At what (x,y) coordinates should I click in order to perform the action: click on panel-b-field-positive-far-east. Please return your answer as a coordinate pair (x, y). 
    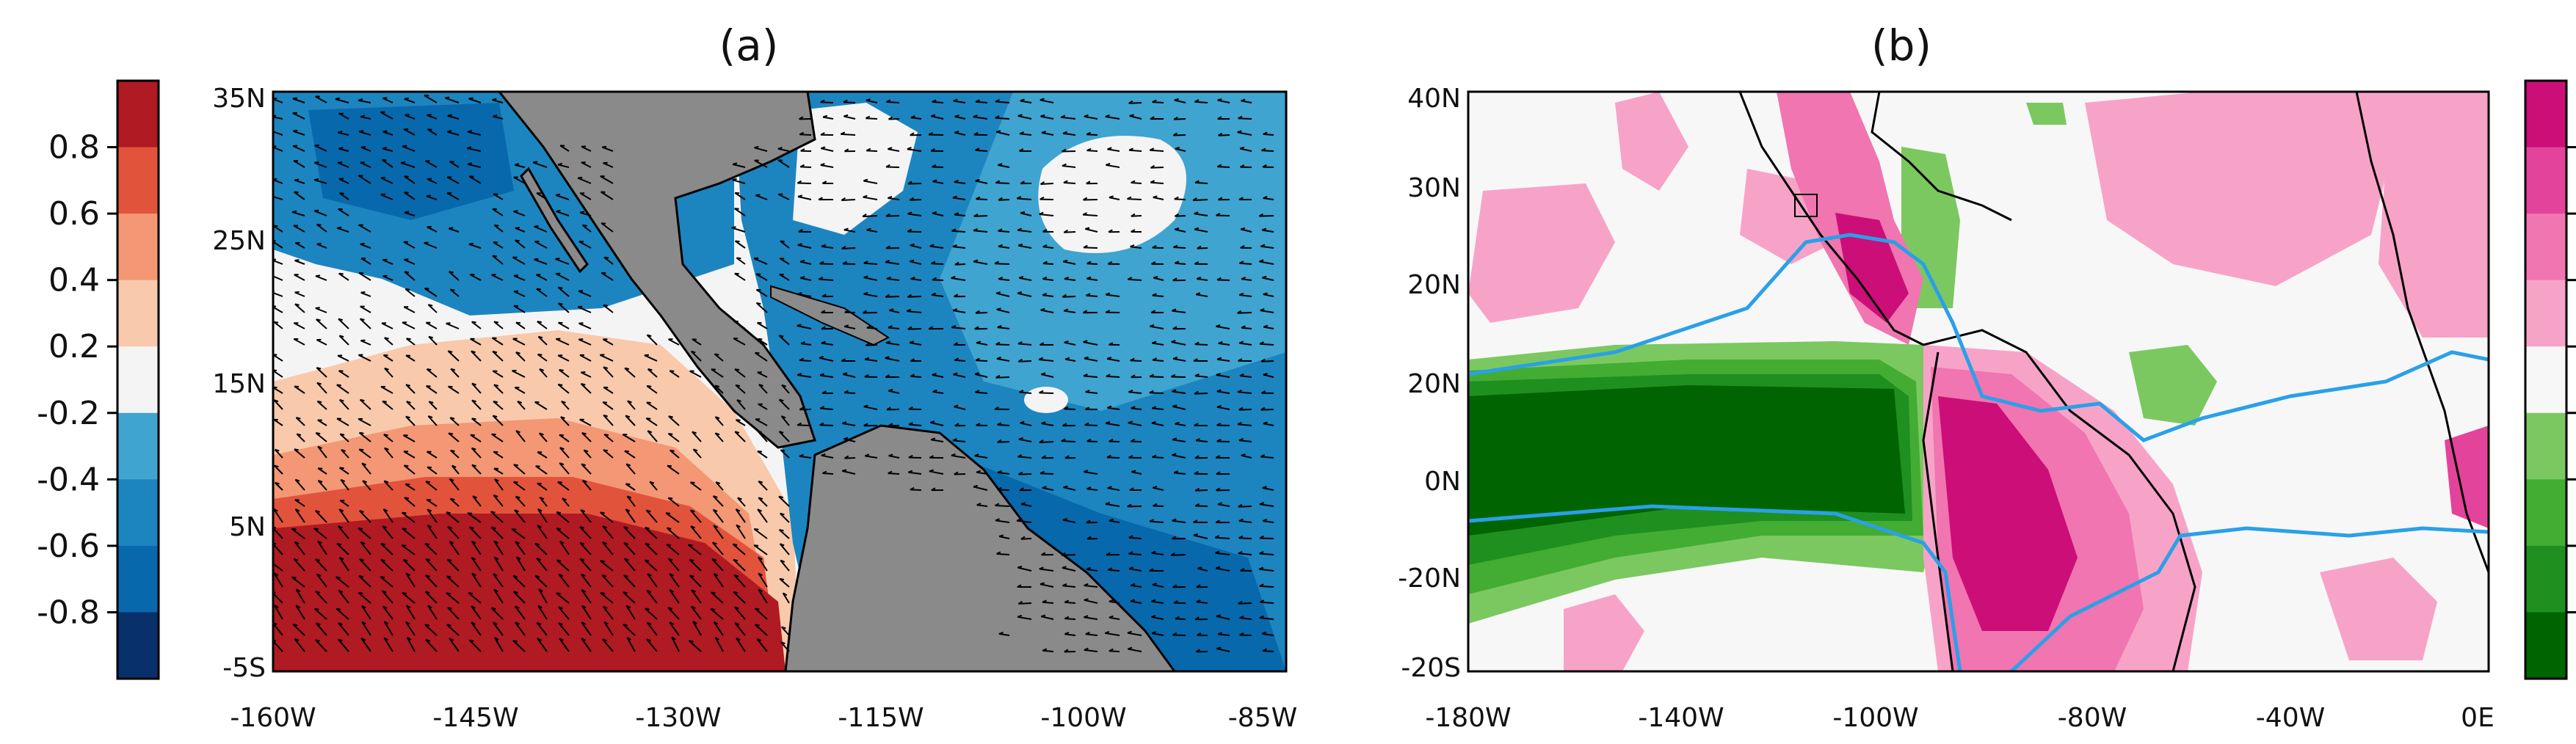
    Looking at the image, I should click on (2419, 215).